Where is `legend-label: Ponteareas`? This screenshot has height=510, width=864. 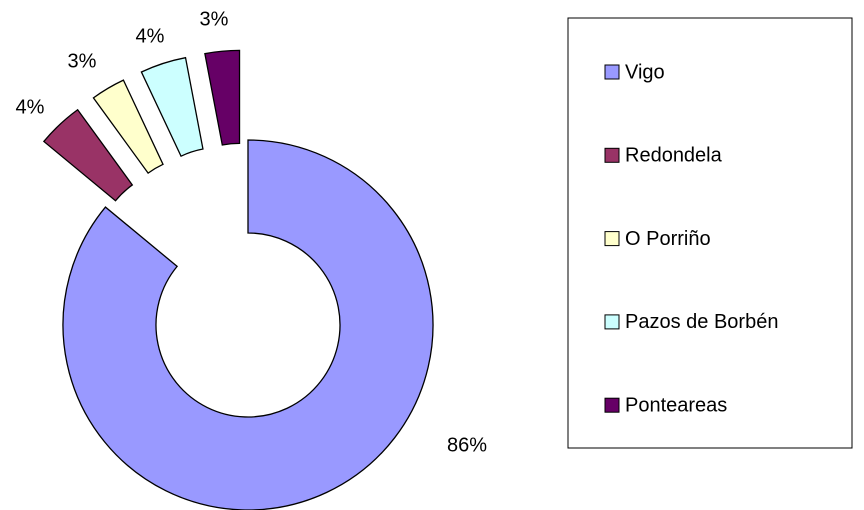
legend-label: Ponteareas is located at coordinates (676, 405).